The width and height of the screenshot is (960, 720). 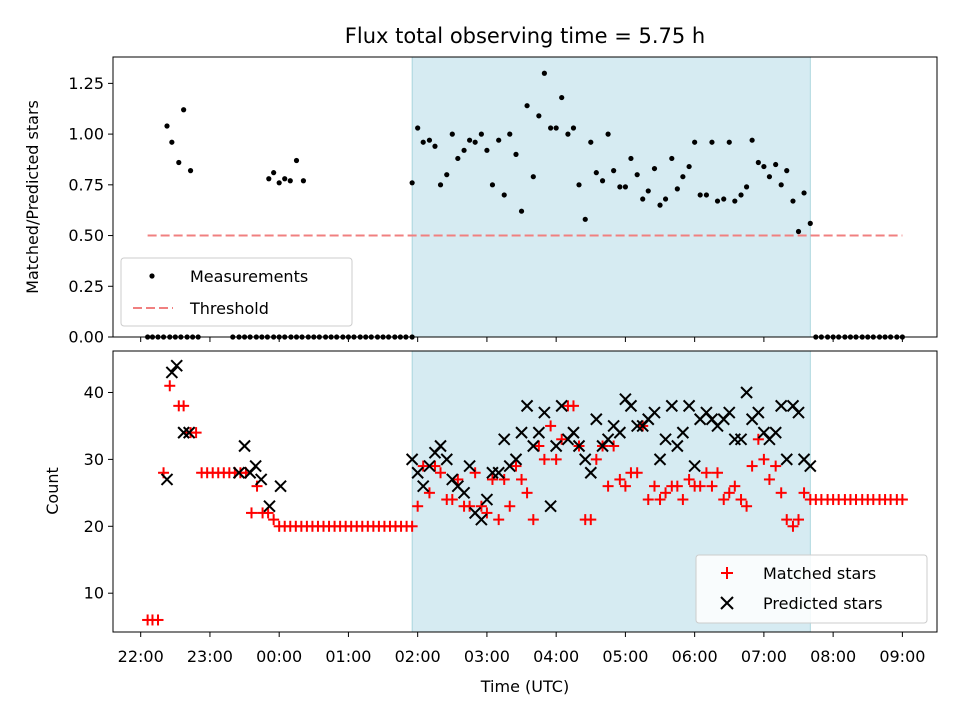 I want to click on legend-measurements-marker, so click(x=152, y=276).